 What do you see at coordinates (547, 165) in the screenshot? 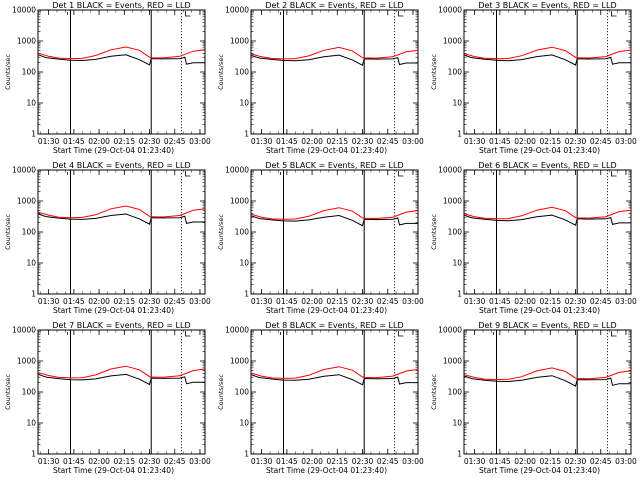
I see `chart-title: Det 6 BLACK = Events, RED = LLD` at bounding box center [547, 165].